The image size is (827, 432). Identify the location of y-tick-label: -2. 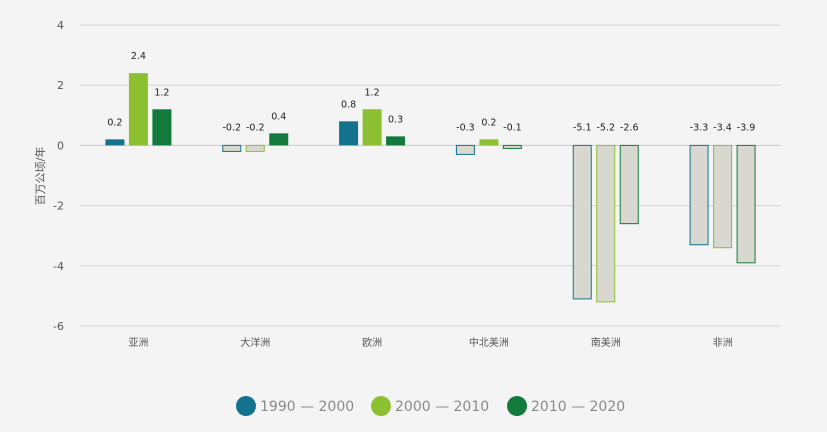
(58, 206).